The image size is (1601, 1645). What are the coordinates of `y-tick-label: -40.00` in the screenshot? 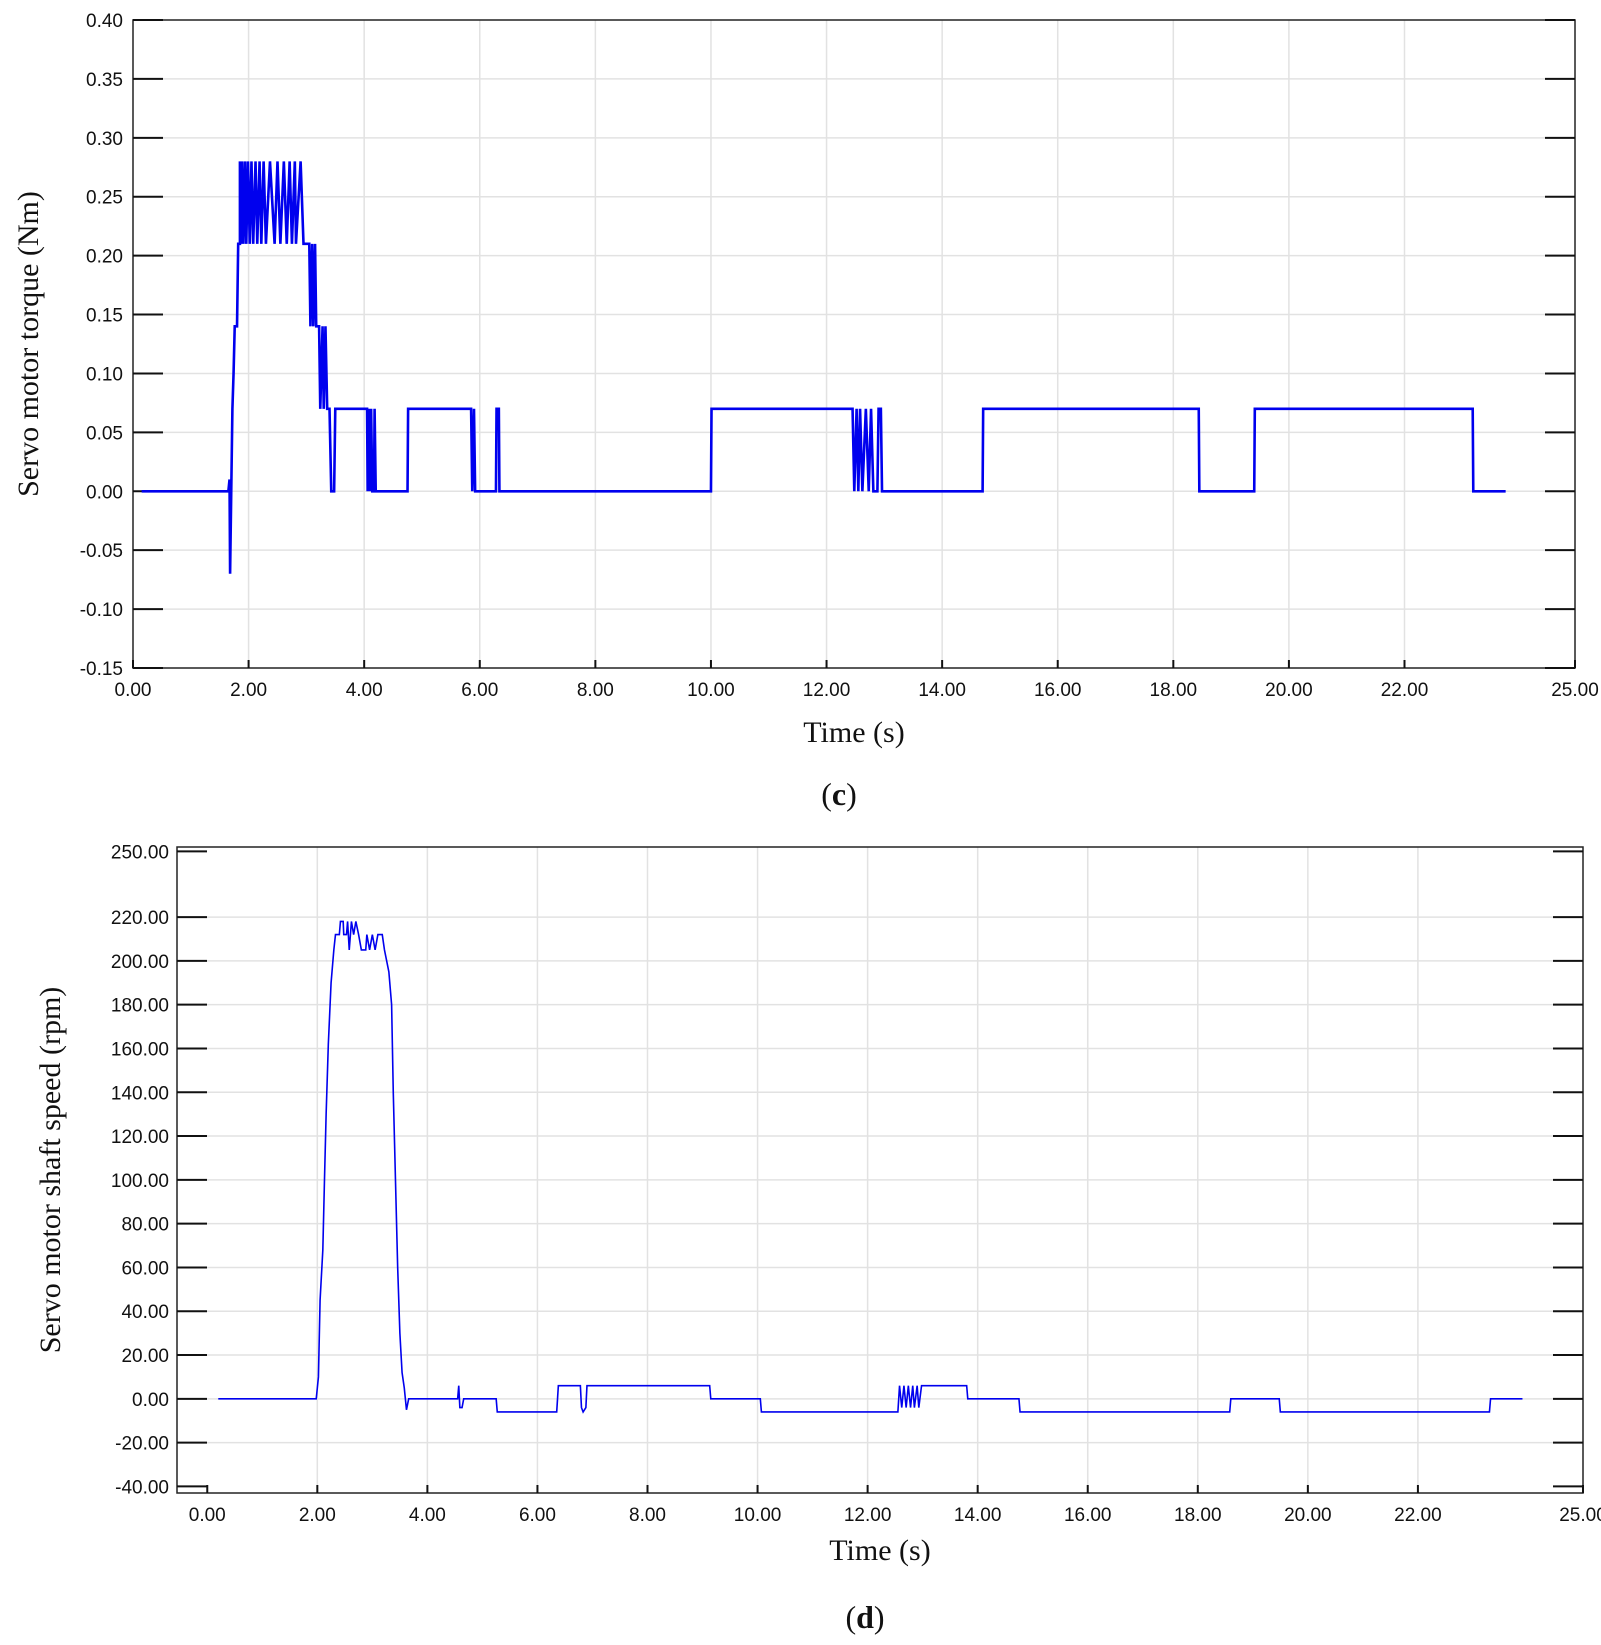 It's located at (142, 1487).